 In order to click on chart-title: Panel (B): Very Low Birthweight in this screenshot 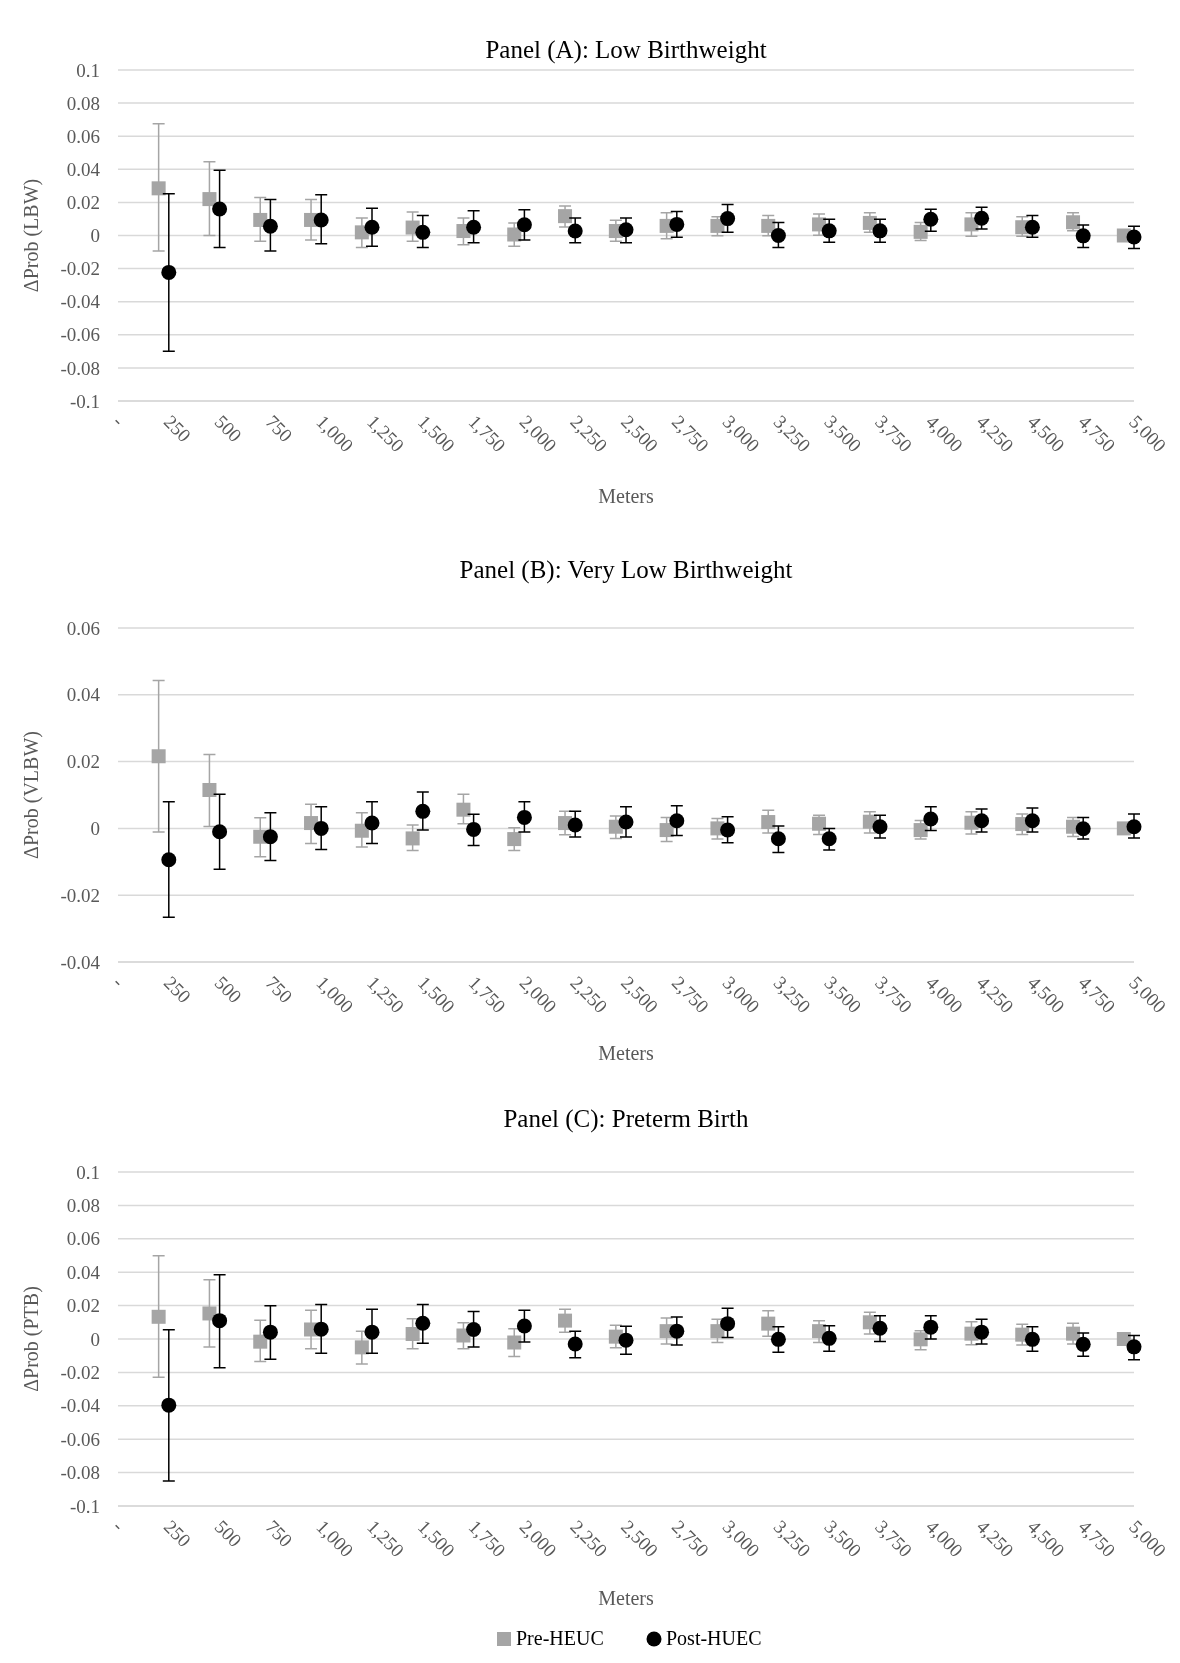, I will do `click(626, 570)`.